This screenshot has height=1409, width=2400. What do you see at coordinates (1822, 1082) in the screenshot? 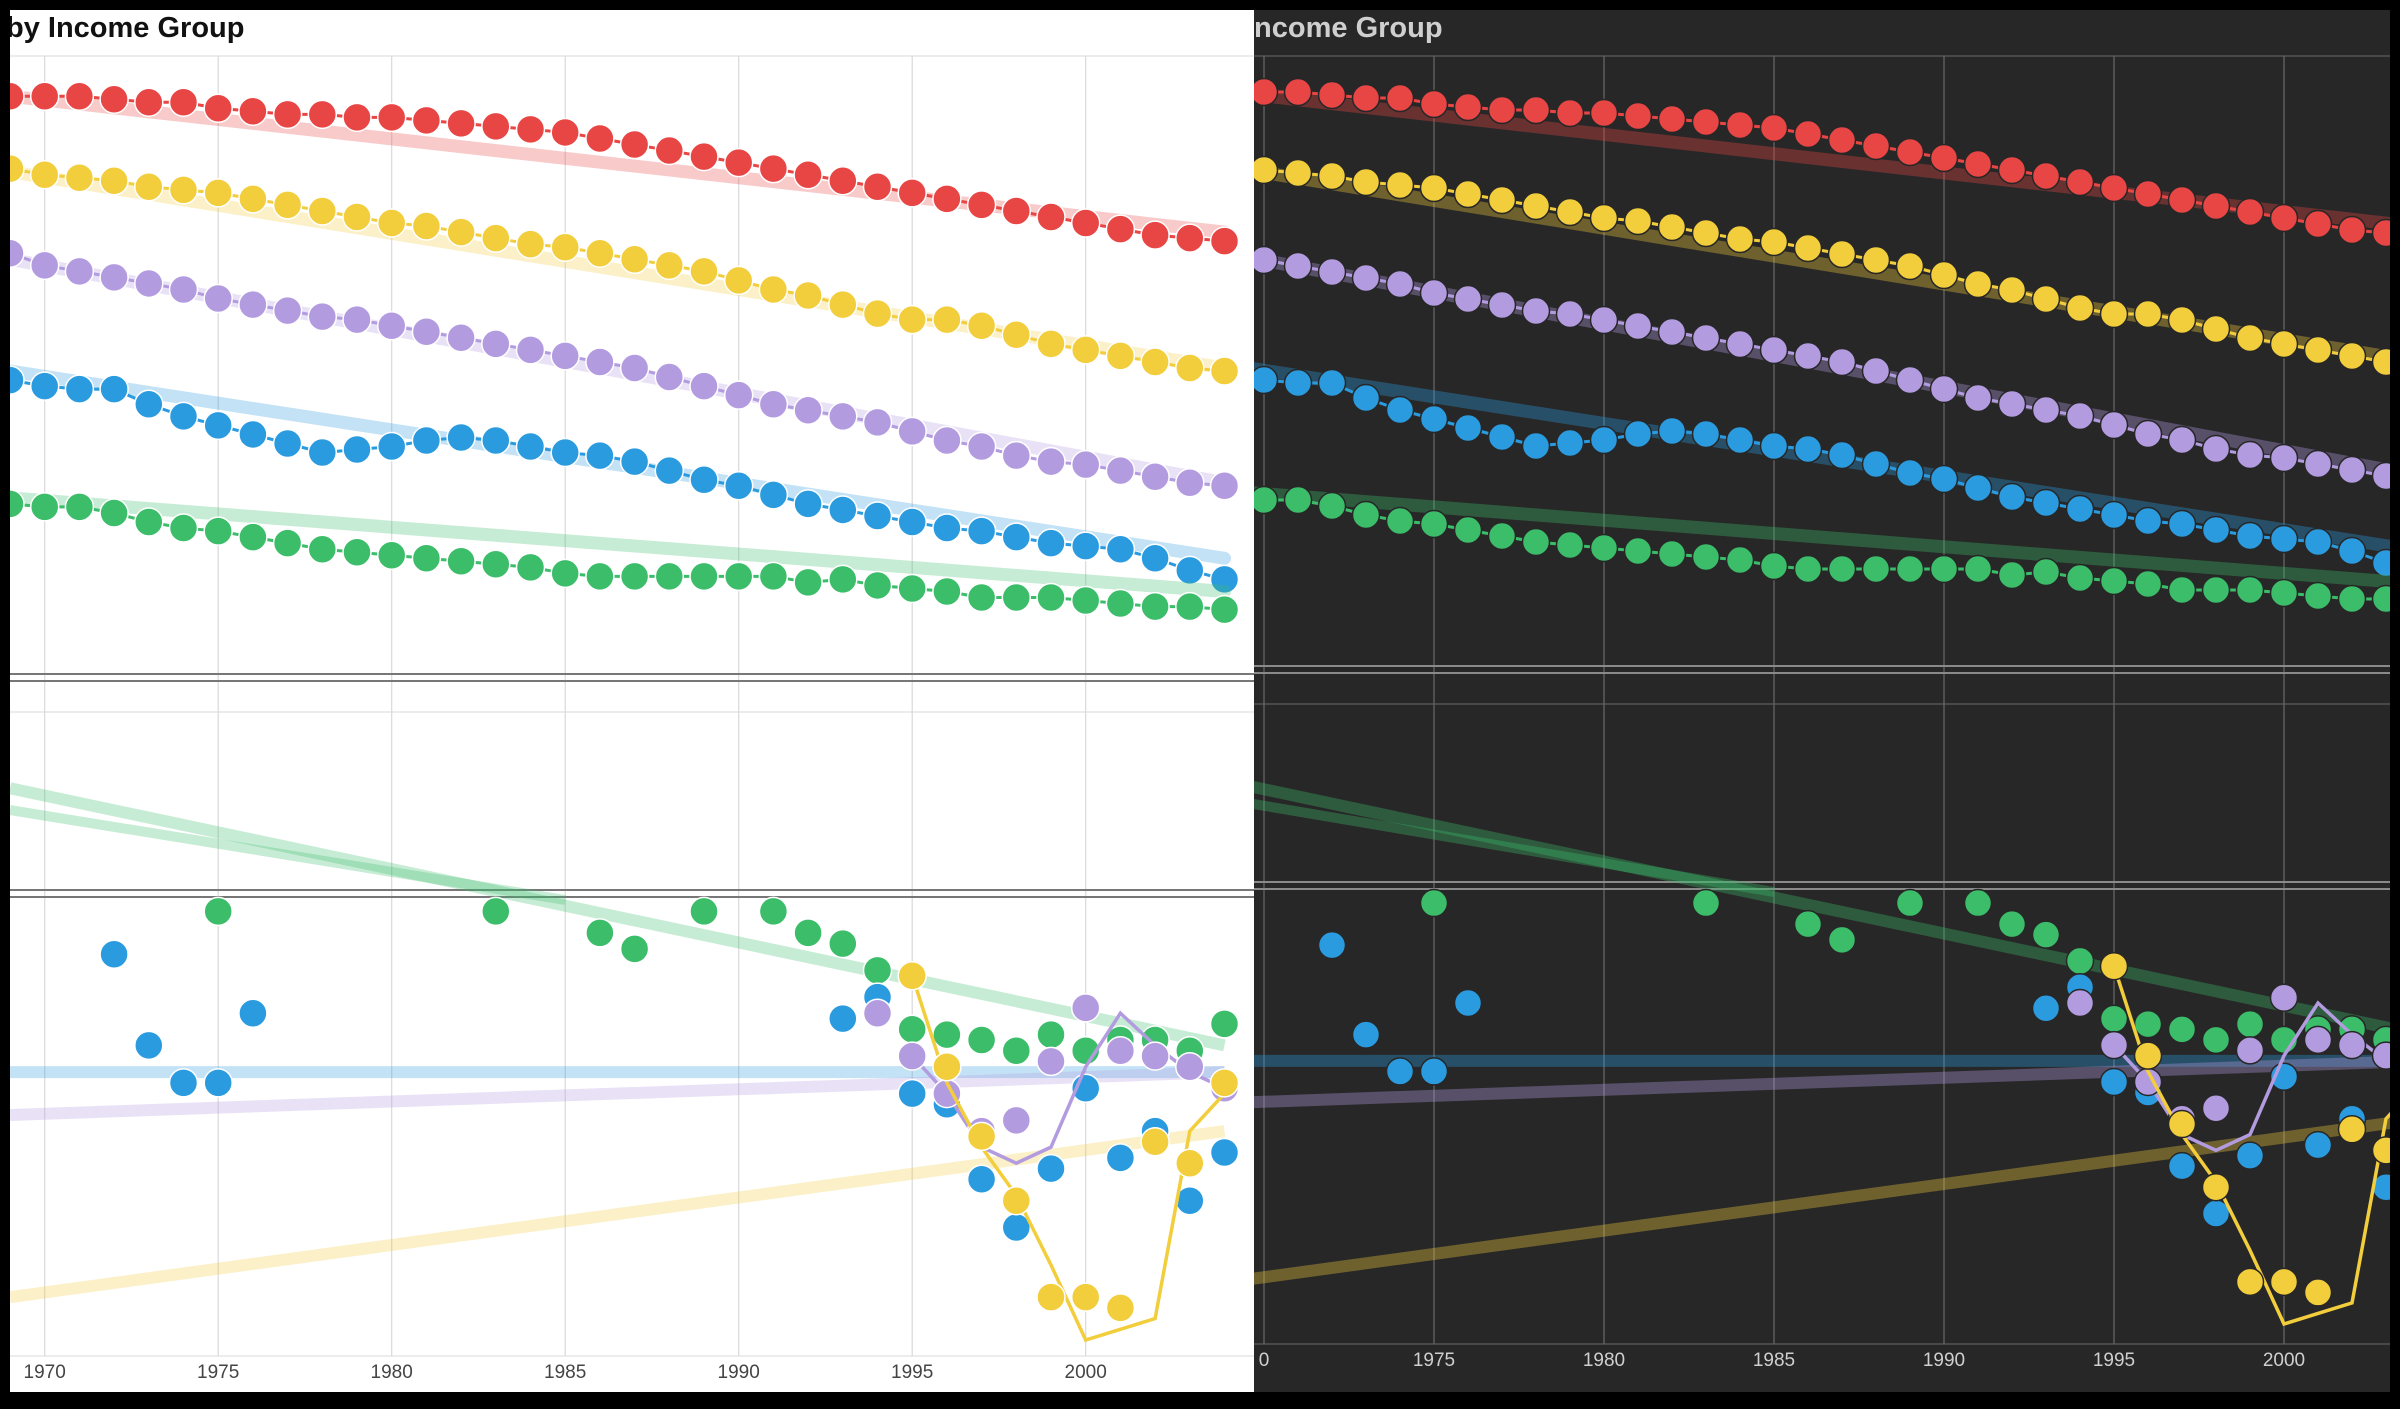
I see `purple-lower-trend-line` at bounding box center [1822, 1082].